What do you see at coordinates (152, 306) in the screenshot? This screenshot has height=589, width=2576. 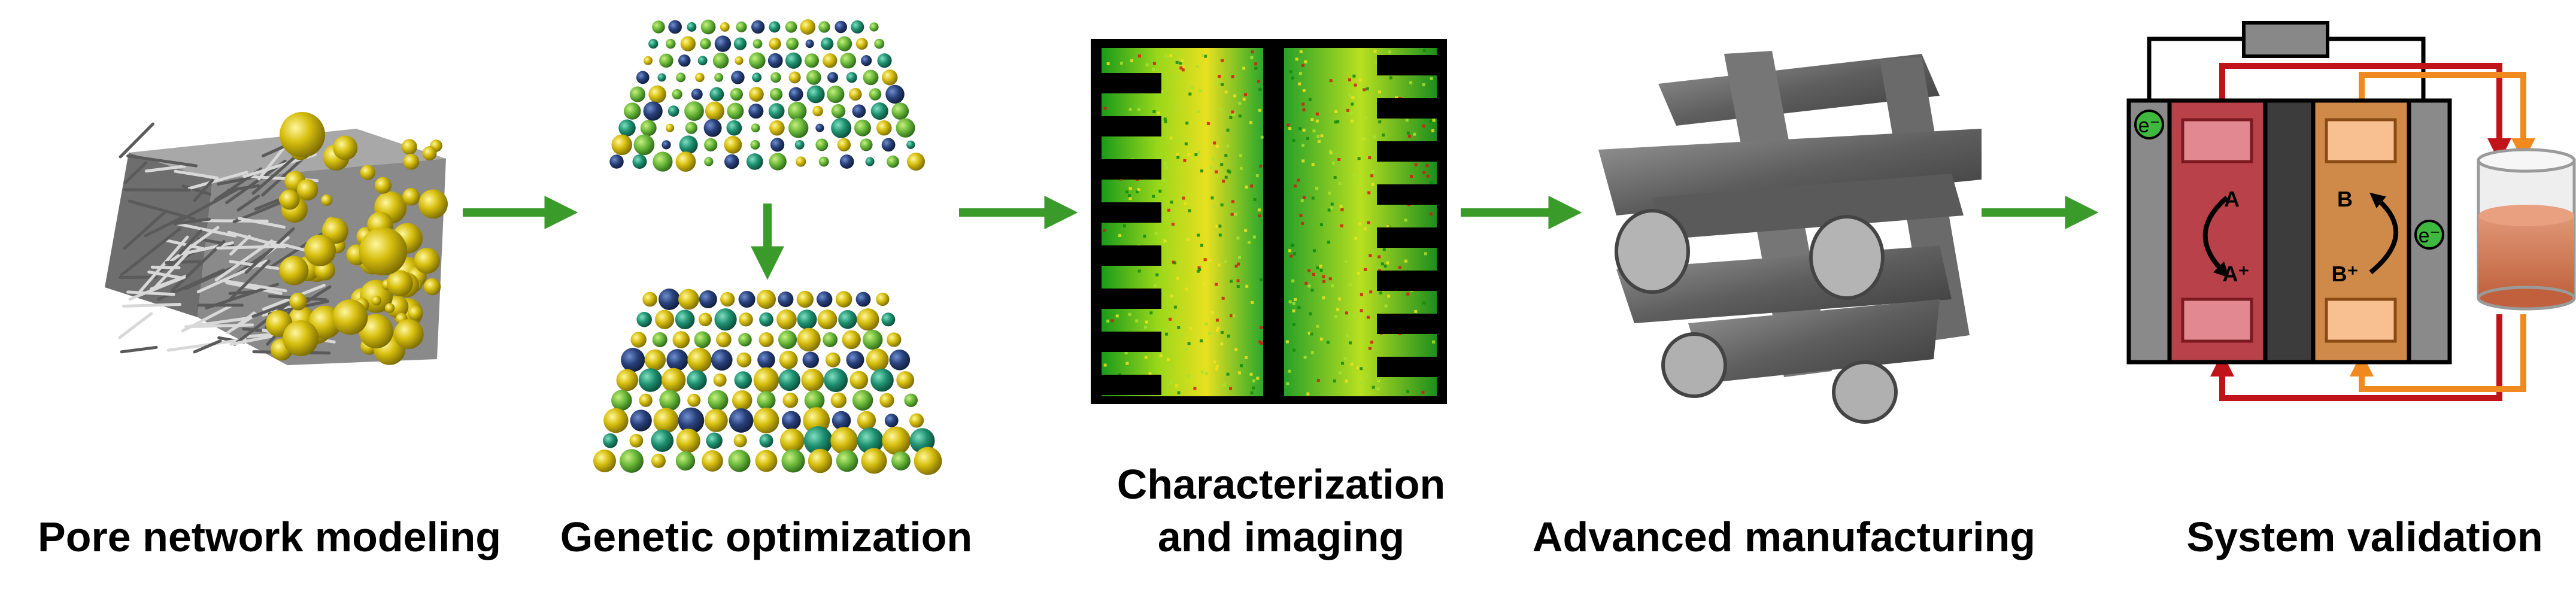 I see `fiber` at bounding box center [152, 306].